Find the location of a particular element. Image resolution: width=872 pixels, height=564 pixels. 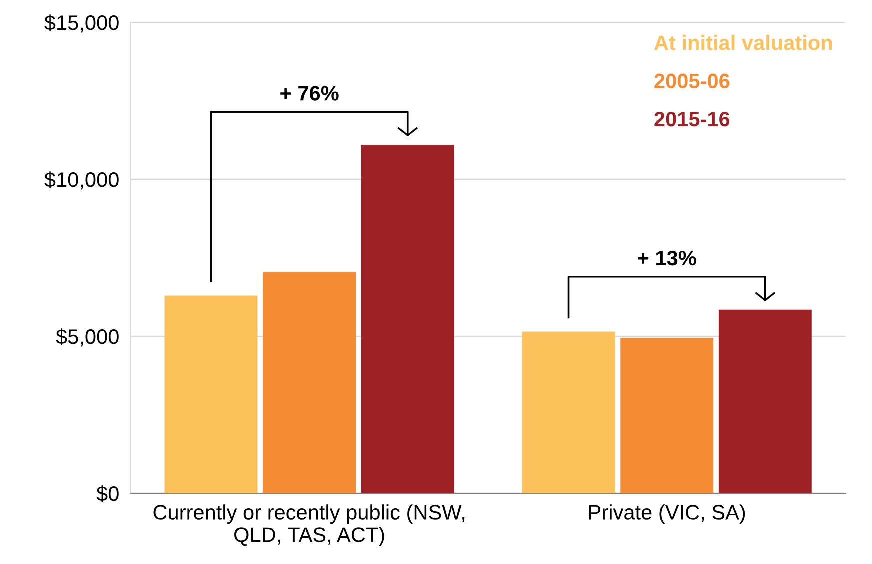

annotation: + 76% is located at coordinates (309, 93).